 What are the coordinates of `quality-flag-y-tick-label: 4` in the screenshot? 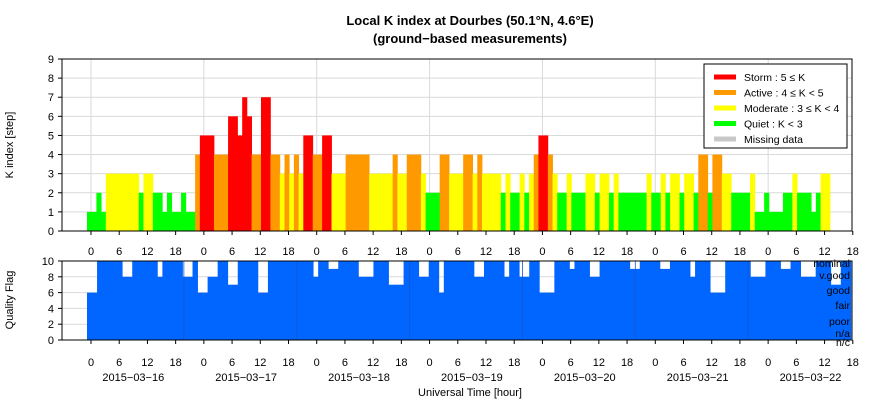 It's located at (51, 309).